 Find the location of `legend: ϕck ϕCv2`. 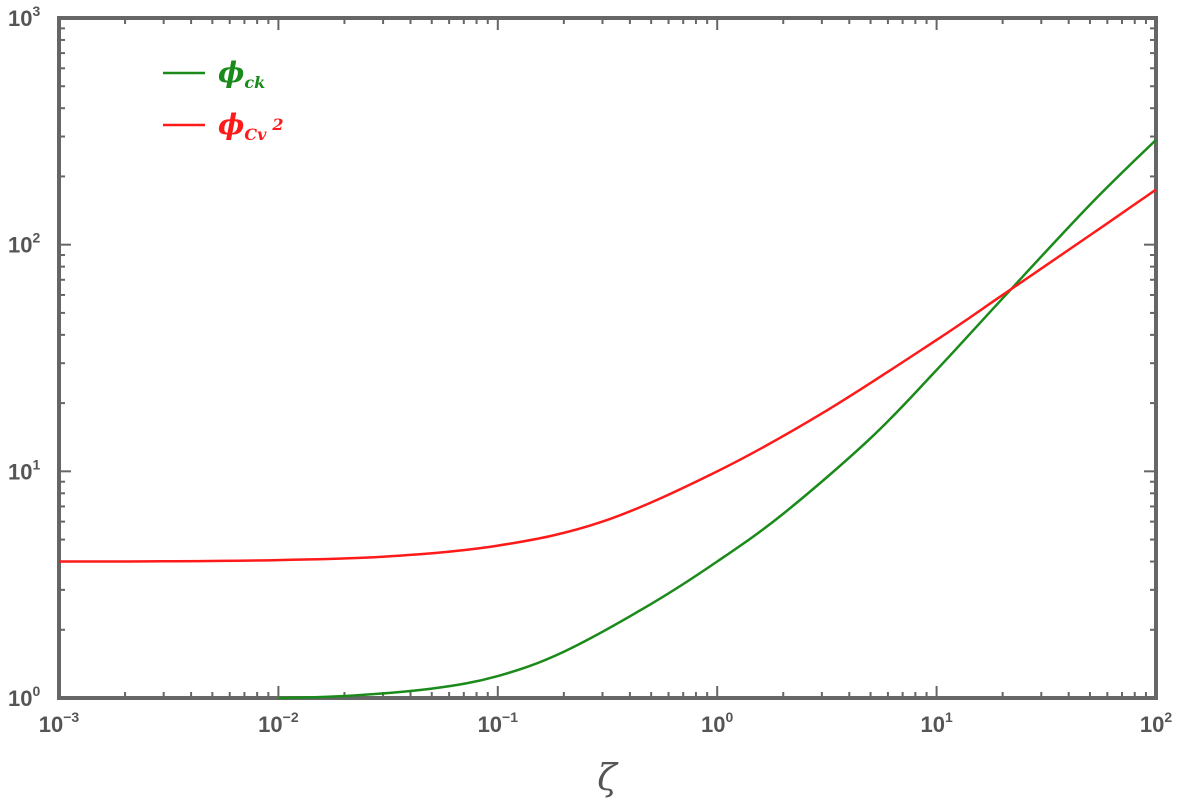

legend: ϕck ϕCv2 is located at coordinates (223, 100).